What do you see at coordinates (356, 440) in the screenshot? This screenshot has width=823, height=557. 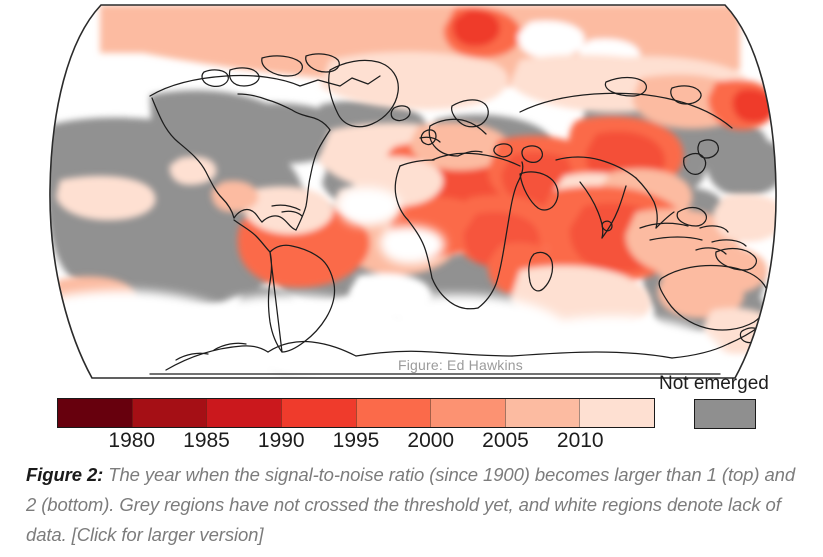 I see `colorbar-tick: 1995` at bounding box center [356, 440].